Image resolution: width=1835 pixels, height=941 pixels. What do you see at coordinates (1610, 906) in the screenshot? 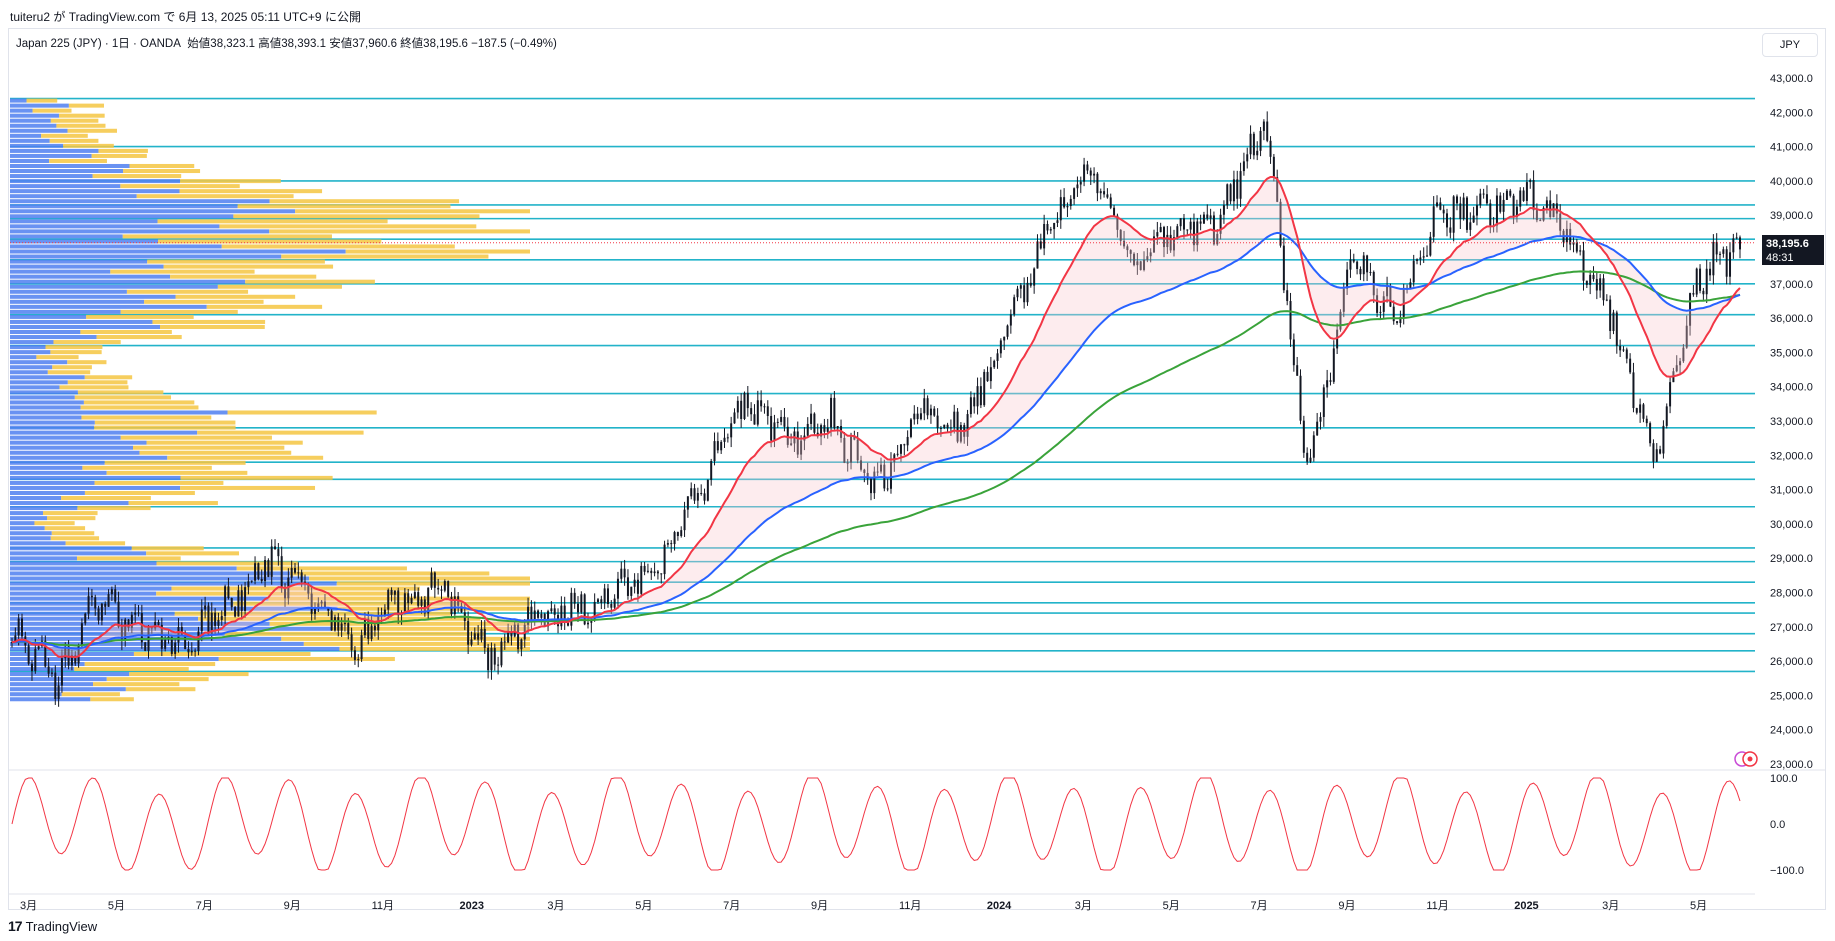
I see `time-axis-label: 3月` at bounding box center [1610, 906].